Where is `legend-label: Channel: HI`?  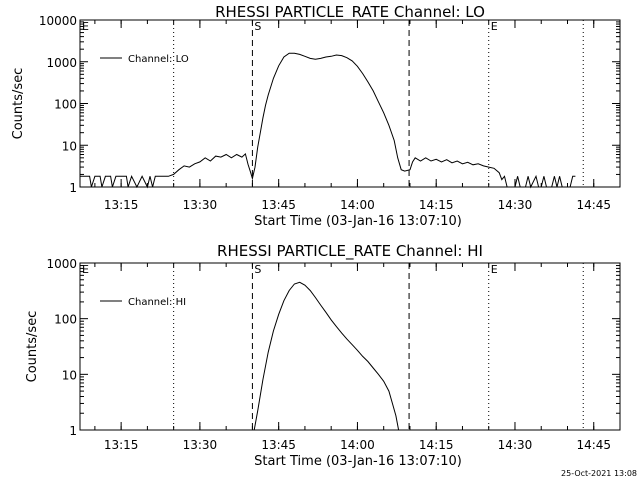
legend-label: Channel: HI is located at coordinates (157, 302).